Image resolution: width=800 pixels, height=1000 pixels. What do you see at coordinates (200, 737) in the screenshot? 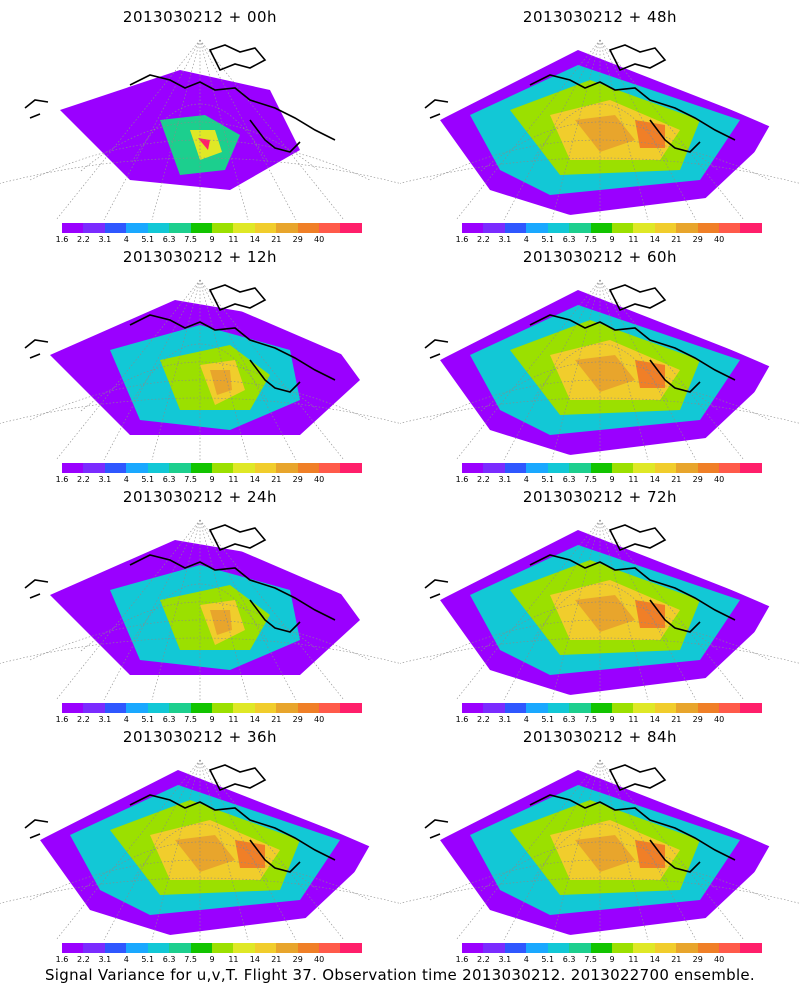
I see `panel-title: 2013030212 + 36h` at bounding box center [200, 737].